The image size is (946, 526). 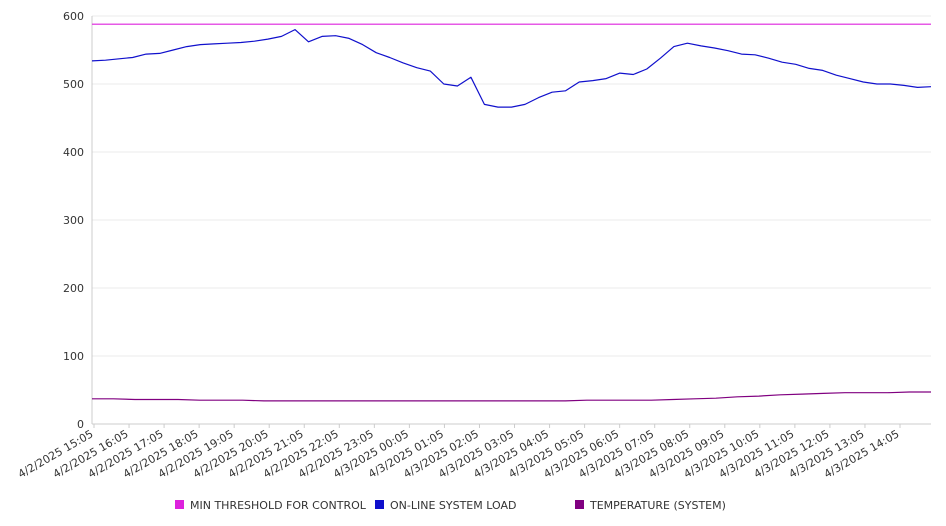 I want to click on y-tick-label: 600, so click(x=73, y=16).